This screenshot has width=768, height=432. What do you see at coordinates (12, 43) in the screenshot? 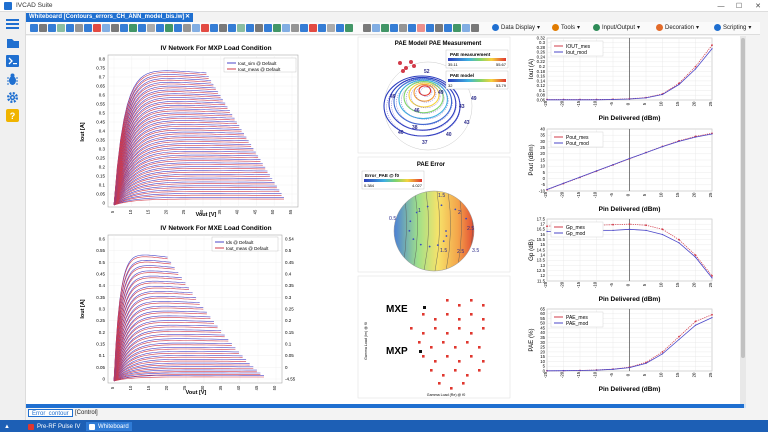
I see `folder-icon` at bounding box center [12, 43].